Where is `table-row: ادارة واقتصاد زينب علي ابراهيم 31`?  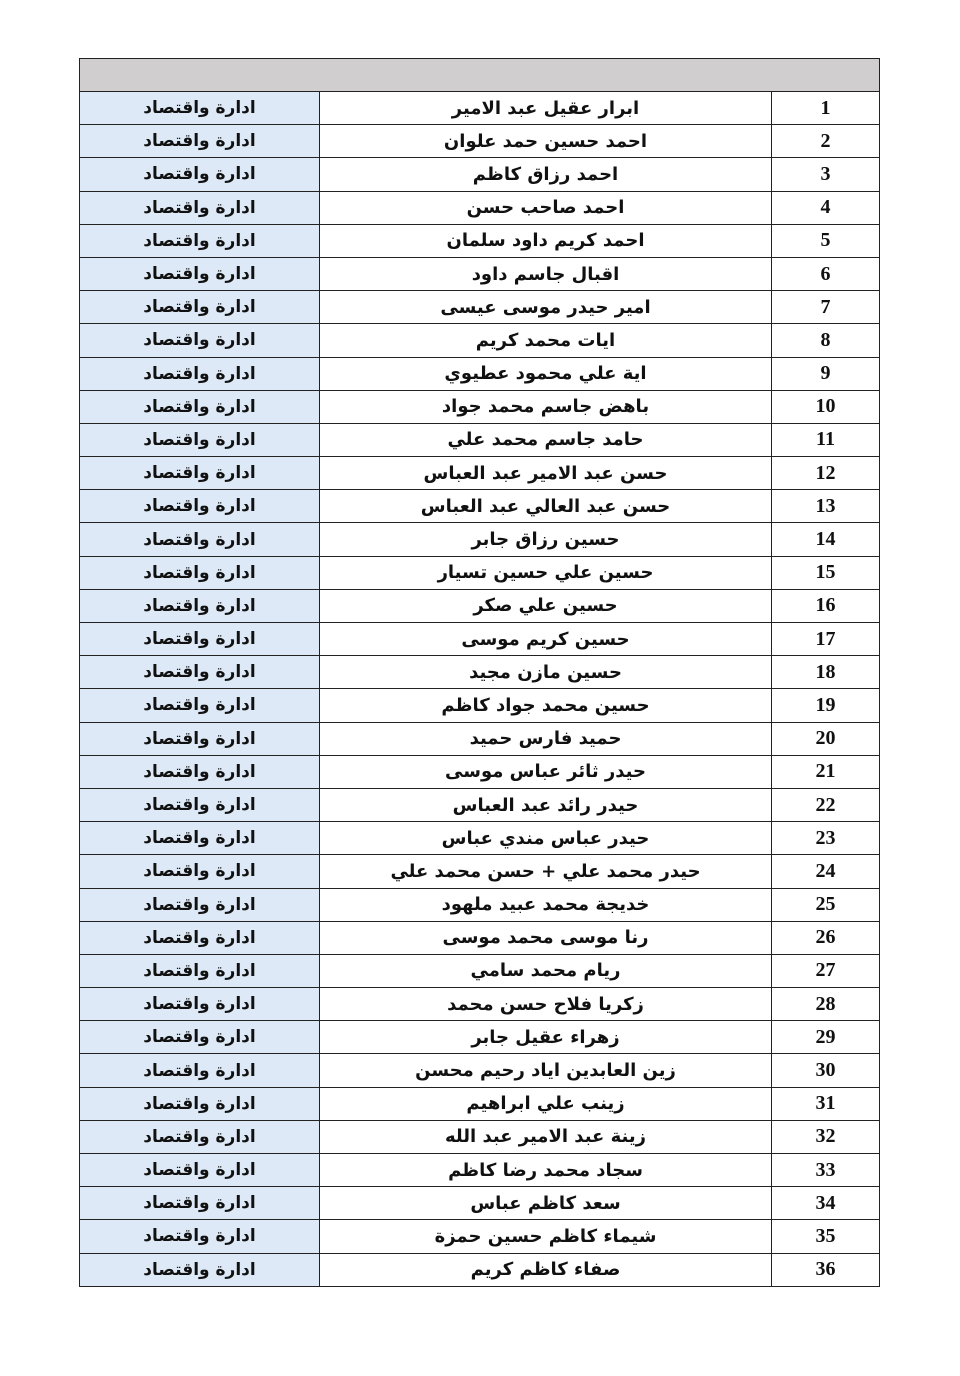
table-row: ادارة واقتصاد زينب علي ابراهيم 31 is located at coordinates (480, 1103).